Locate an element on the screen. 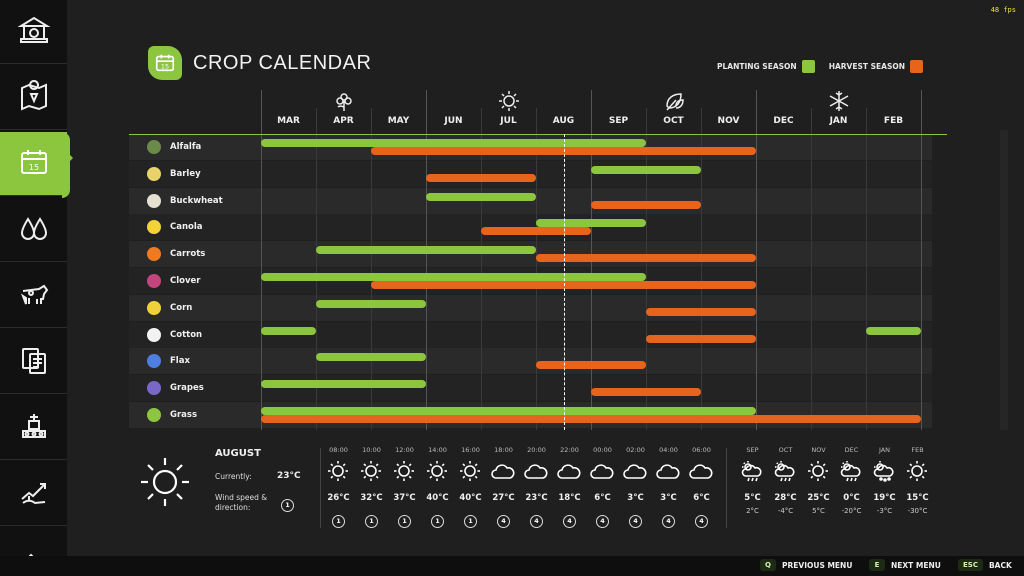 The image size is (1024, 576). page-title: CROP CALENDAR is located at coordinates (282, 63).